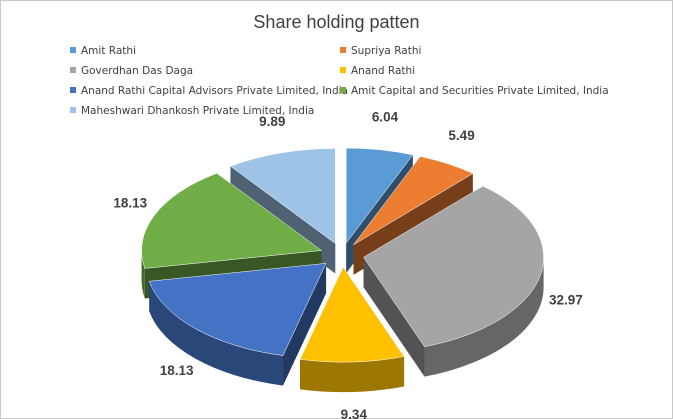  Describe the element at coordinates (461, 135) in the screenshot. I see `data-label: 5.49` at that location.